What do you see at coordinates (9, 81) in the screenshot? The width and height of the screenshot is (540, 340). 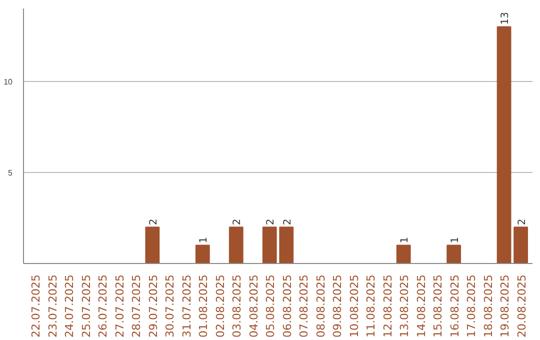 I see `y-tick-label: 10` at bounding box center [9, 81].